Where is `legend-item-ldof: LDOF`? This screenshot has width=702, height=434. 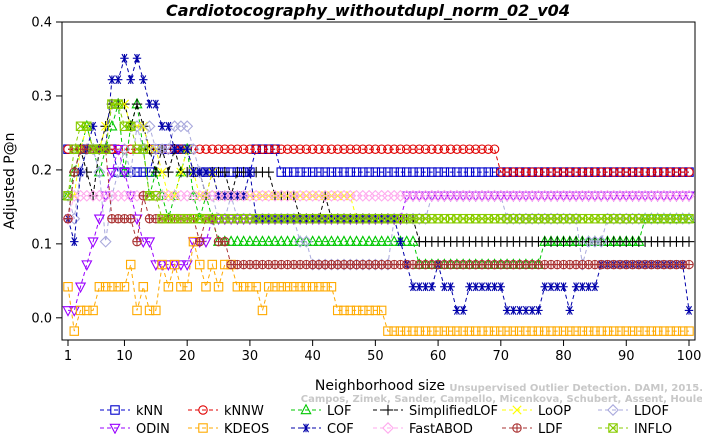 legend-item-ldof: LDOF is located at coordinates (633, 411).